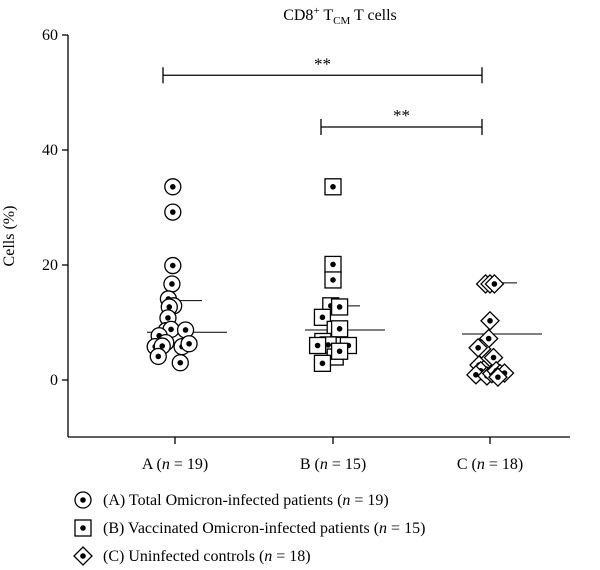  What do you see at coordinates (83, 528) in the screenshot?
I see `square-legend-icon` at bounding box center [83, 528].